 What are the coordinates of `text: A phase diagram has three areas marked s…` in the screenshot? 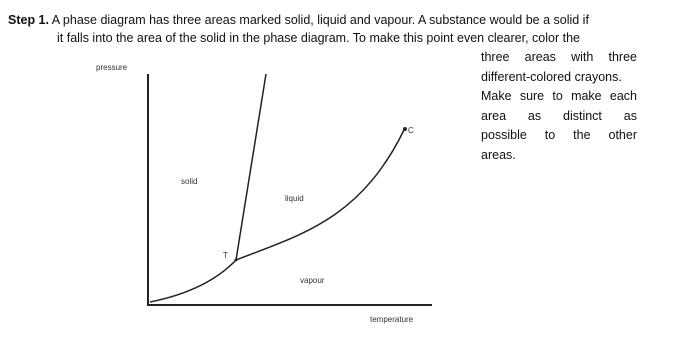 It's located at (320, 20).